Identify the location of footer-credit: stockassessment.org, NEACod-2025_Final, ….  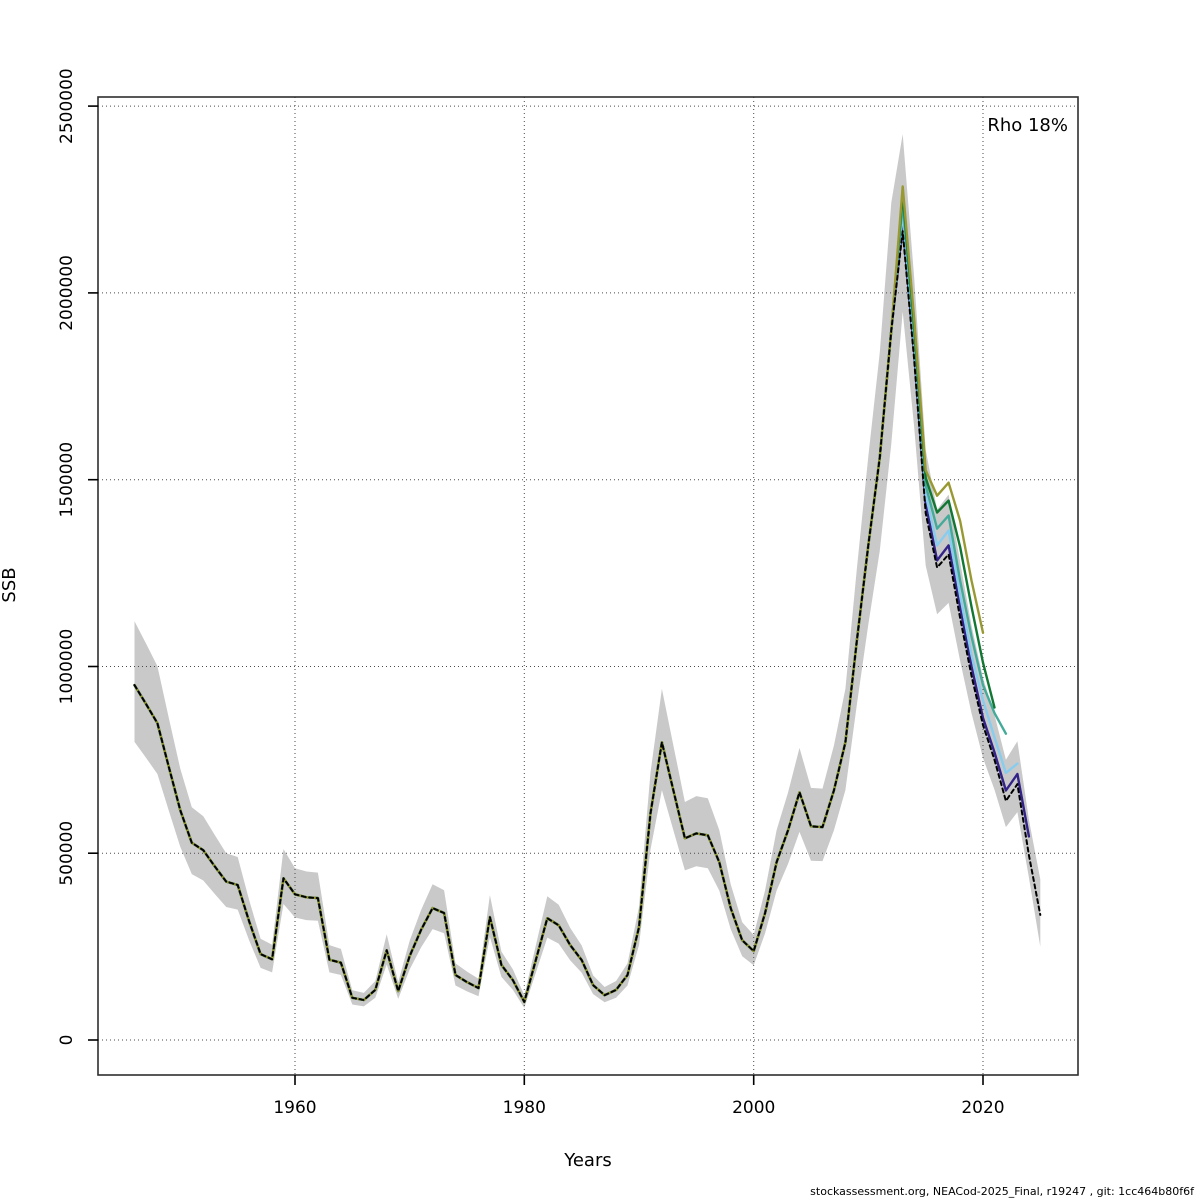
(1002, 1191).